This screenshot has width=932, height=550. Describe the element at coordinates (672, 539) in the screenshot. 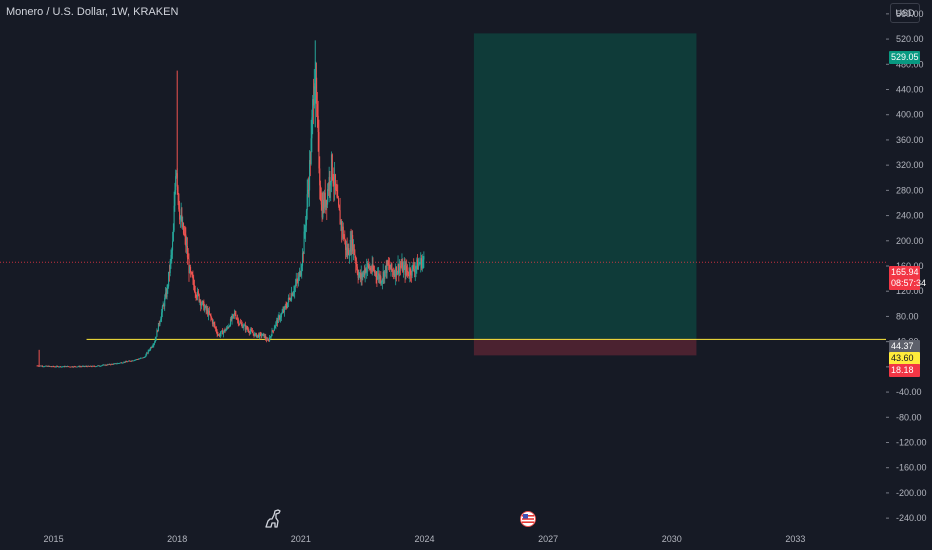

I see `x-tick-label: 2030` at that location.